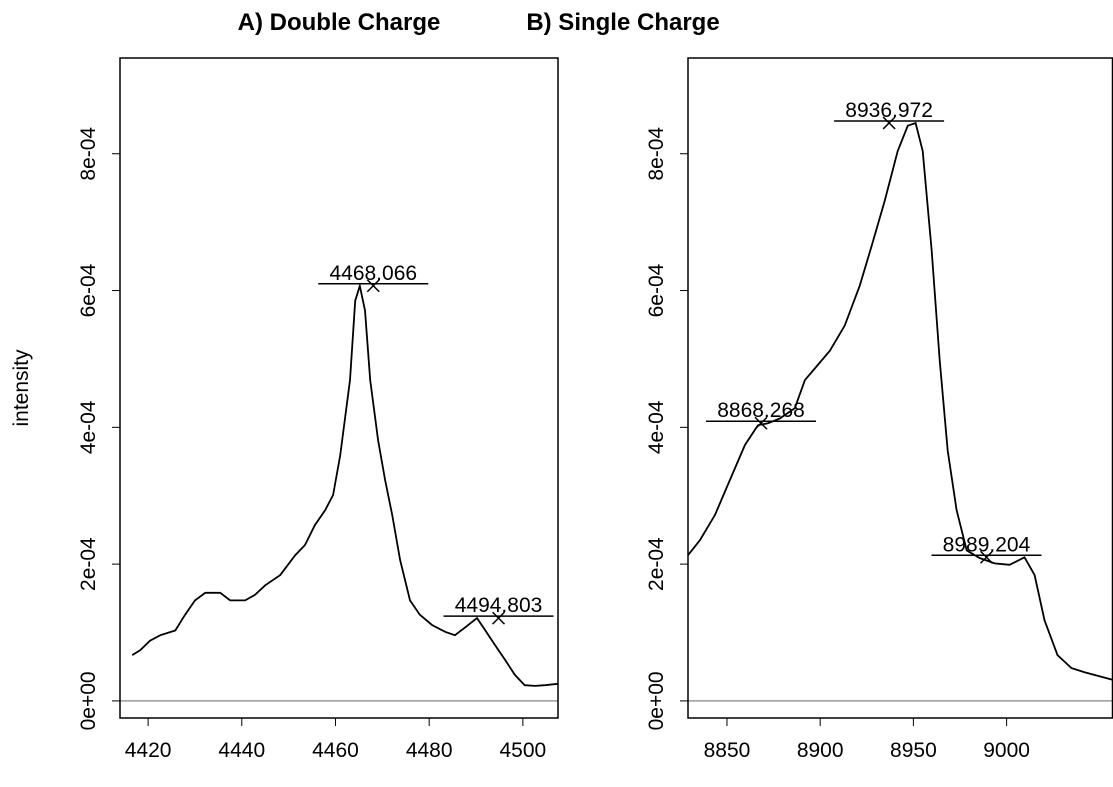 The image size is (1113, 787). Describe the element at coordinates (761, 410) in the screenshot. I see `peak-label: 8868.268` at that location.